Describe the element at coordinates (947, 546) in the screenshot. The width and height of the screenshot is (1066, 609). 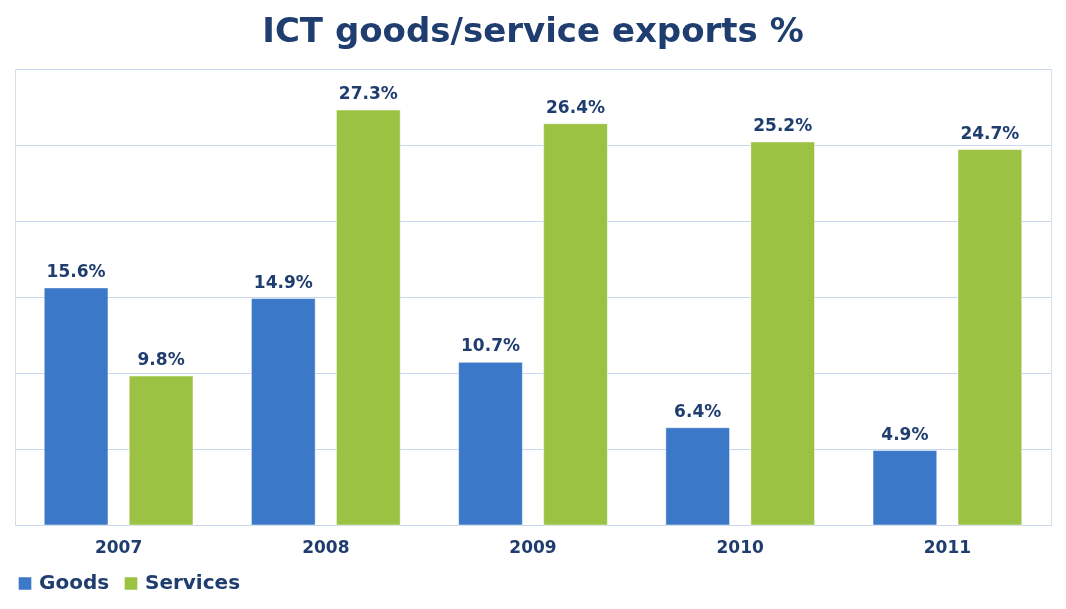
I see `x-tick-label: 2011` at that location.